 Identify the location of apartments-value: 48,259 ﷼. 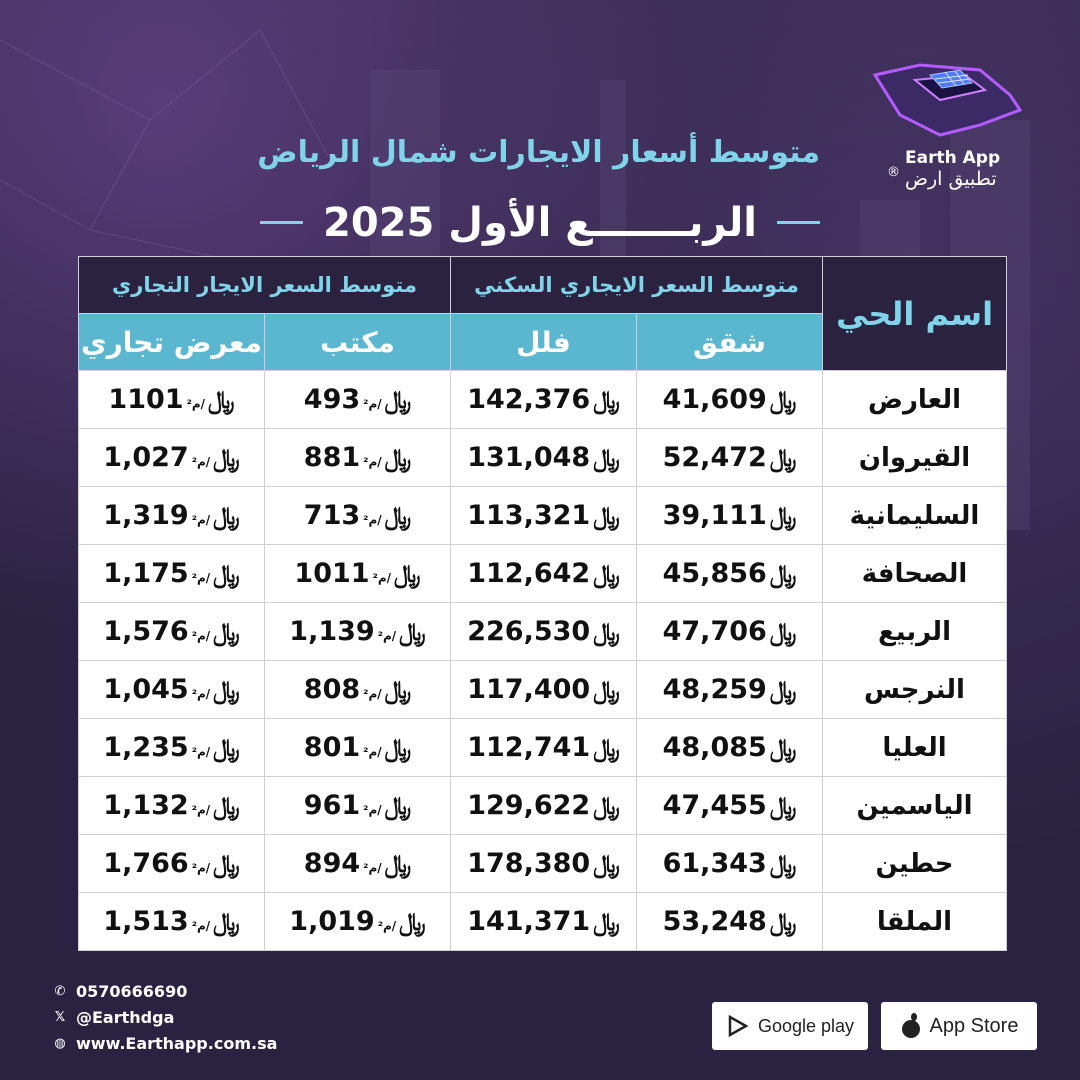
(729, 689).